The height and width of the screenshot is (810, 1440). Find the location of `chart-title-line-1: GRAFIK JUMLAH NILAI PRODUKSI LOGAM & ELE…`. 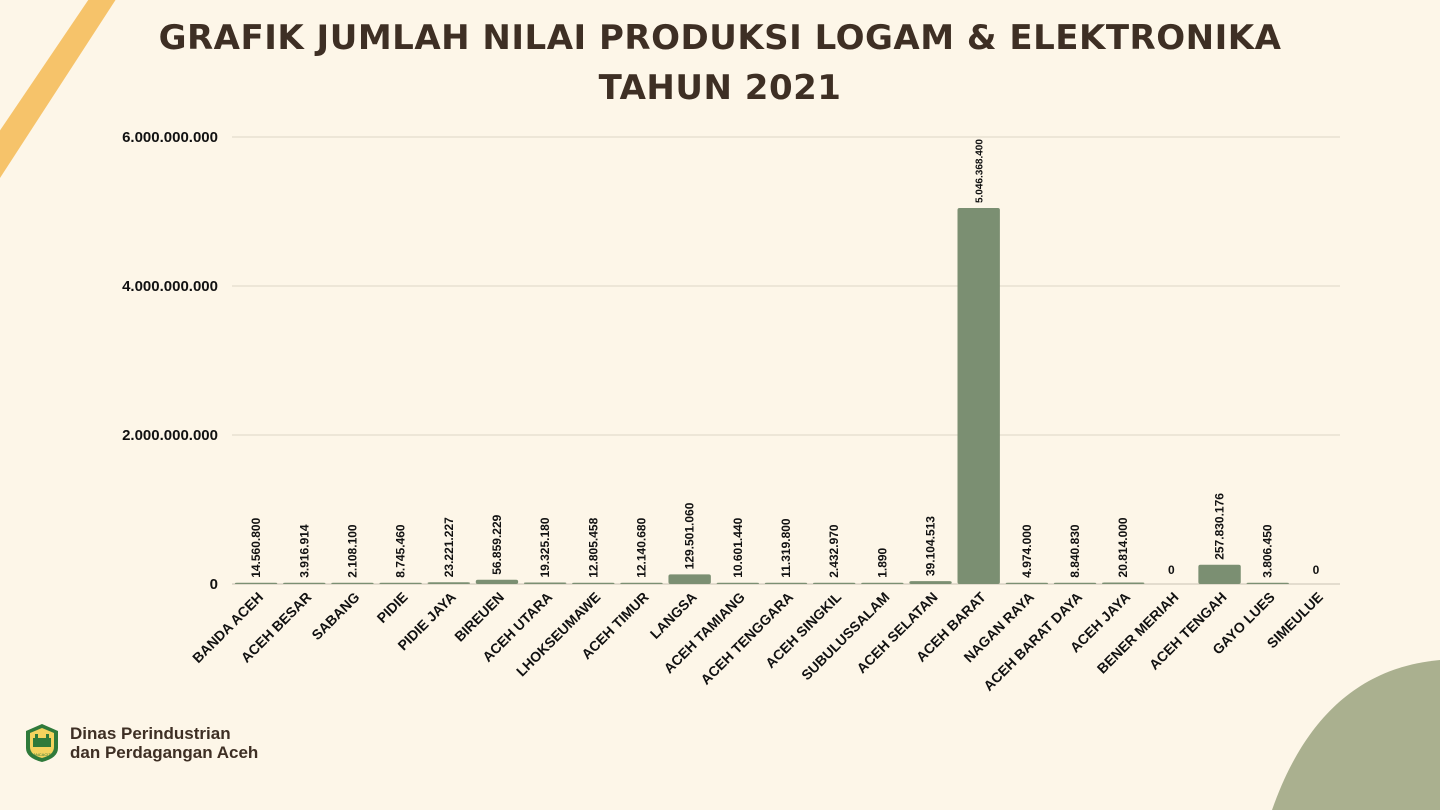

chart-title-line-1: GRAFIK JUMLAH NILAI PRODUKSI LOGAM & ELE… is located at coordinates (720, 38).